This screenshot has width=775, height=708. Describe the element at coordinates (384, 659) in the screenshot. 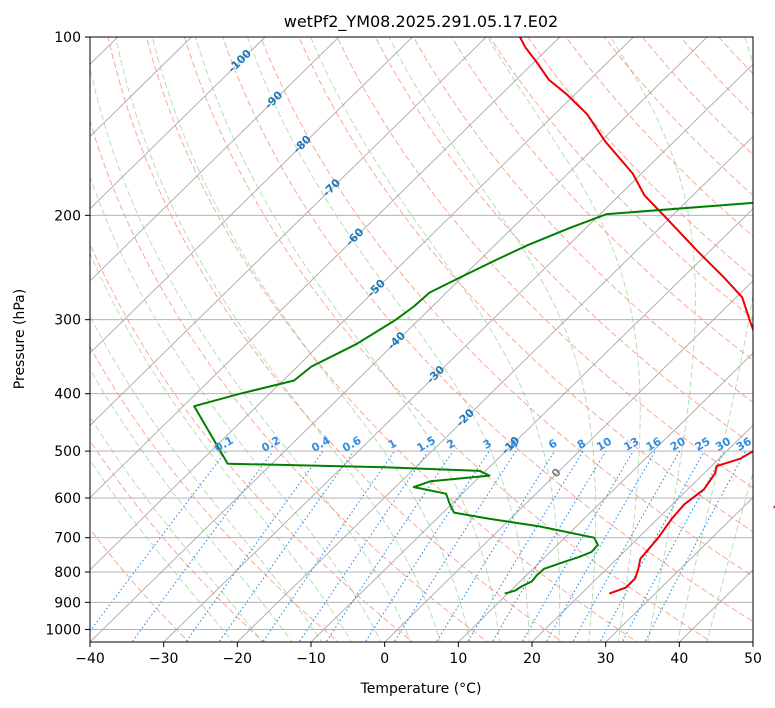

I see `x-tick-label: 0` at that location.